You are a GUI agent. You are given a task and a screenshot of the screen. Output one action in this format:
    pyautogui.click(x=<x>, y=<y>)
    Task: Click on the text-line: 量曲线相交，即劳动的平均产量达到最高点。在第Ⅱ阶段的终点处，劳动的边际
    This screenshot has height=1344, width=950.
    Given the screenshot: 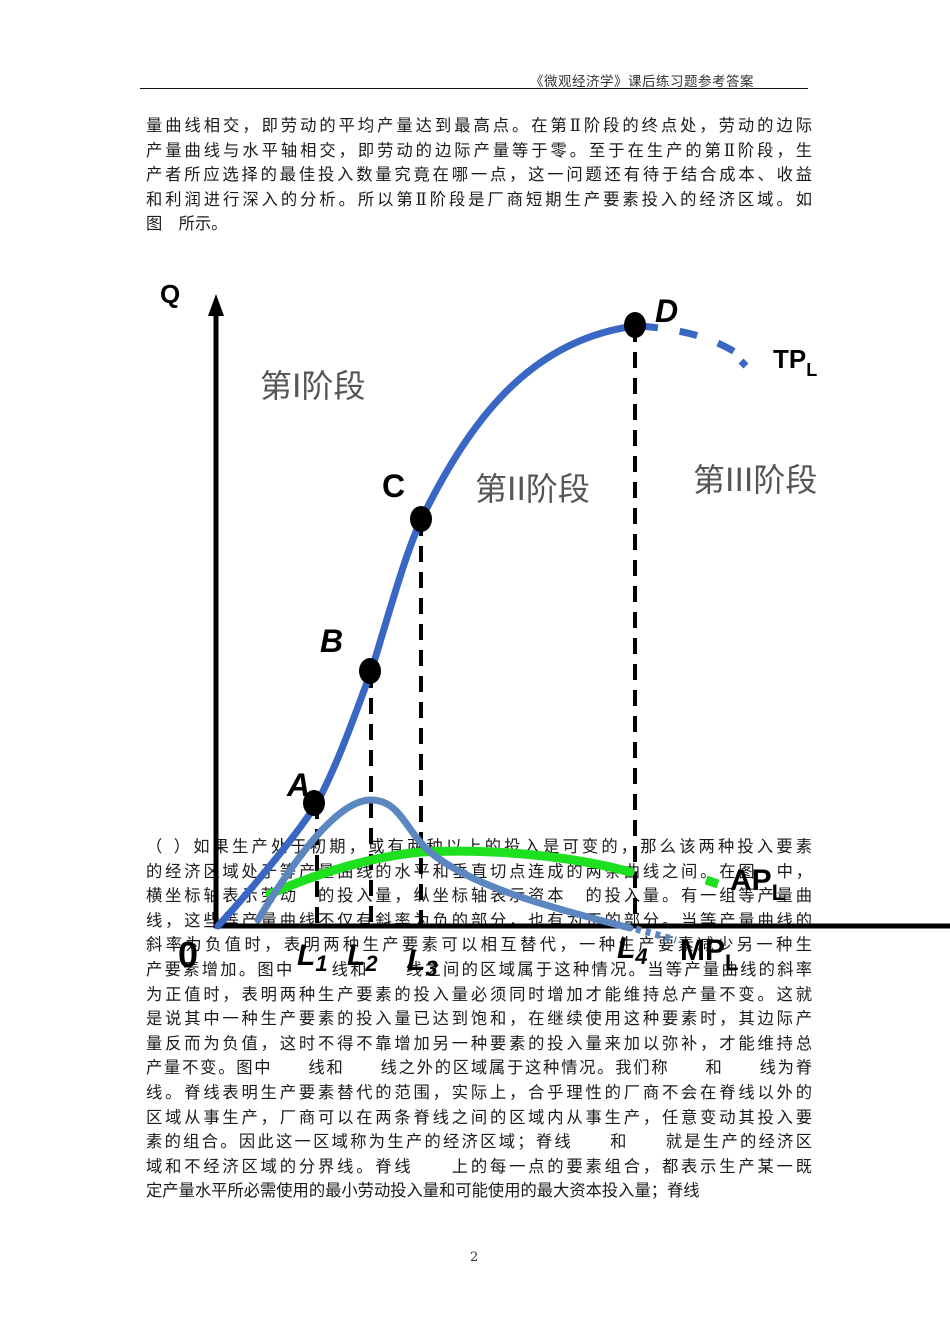 What is the action you would take?
    pyautogui.click(x=479, y=125)
    